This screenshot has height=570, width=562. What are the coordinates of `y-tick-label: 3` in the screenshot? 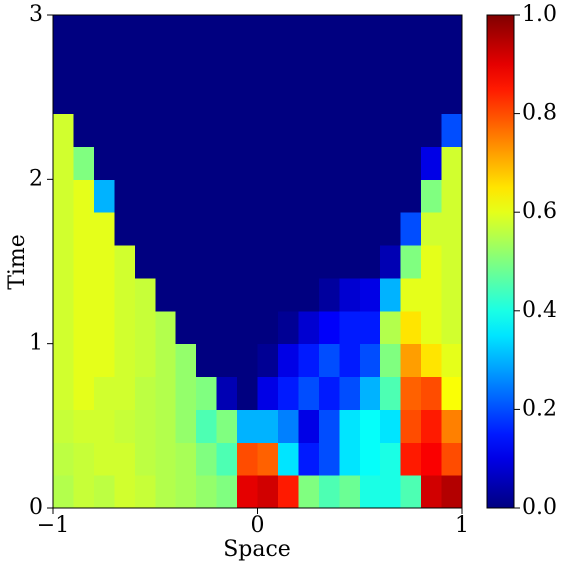 It's located at (36, 14).